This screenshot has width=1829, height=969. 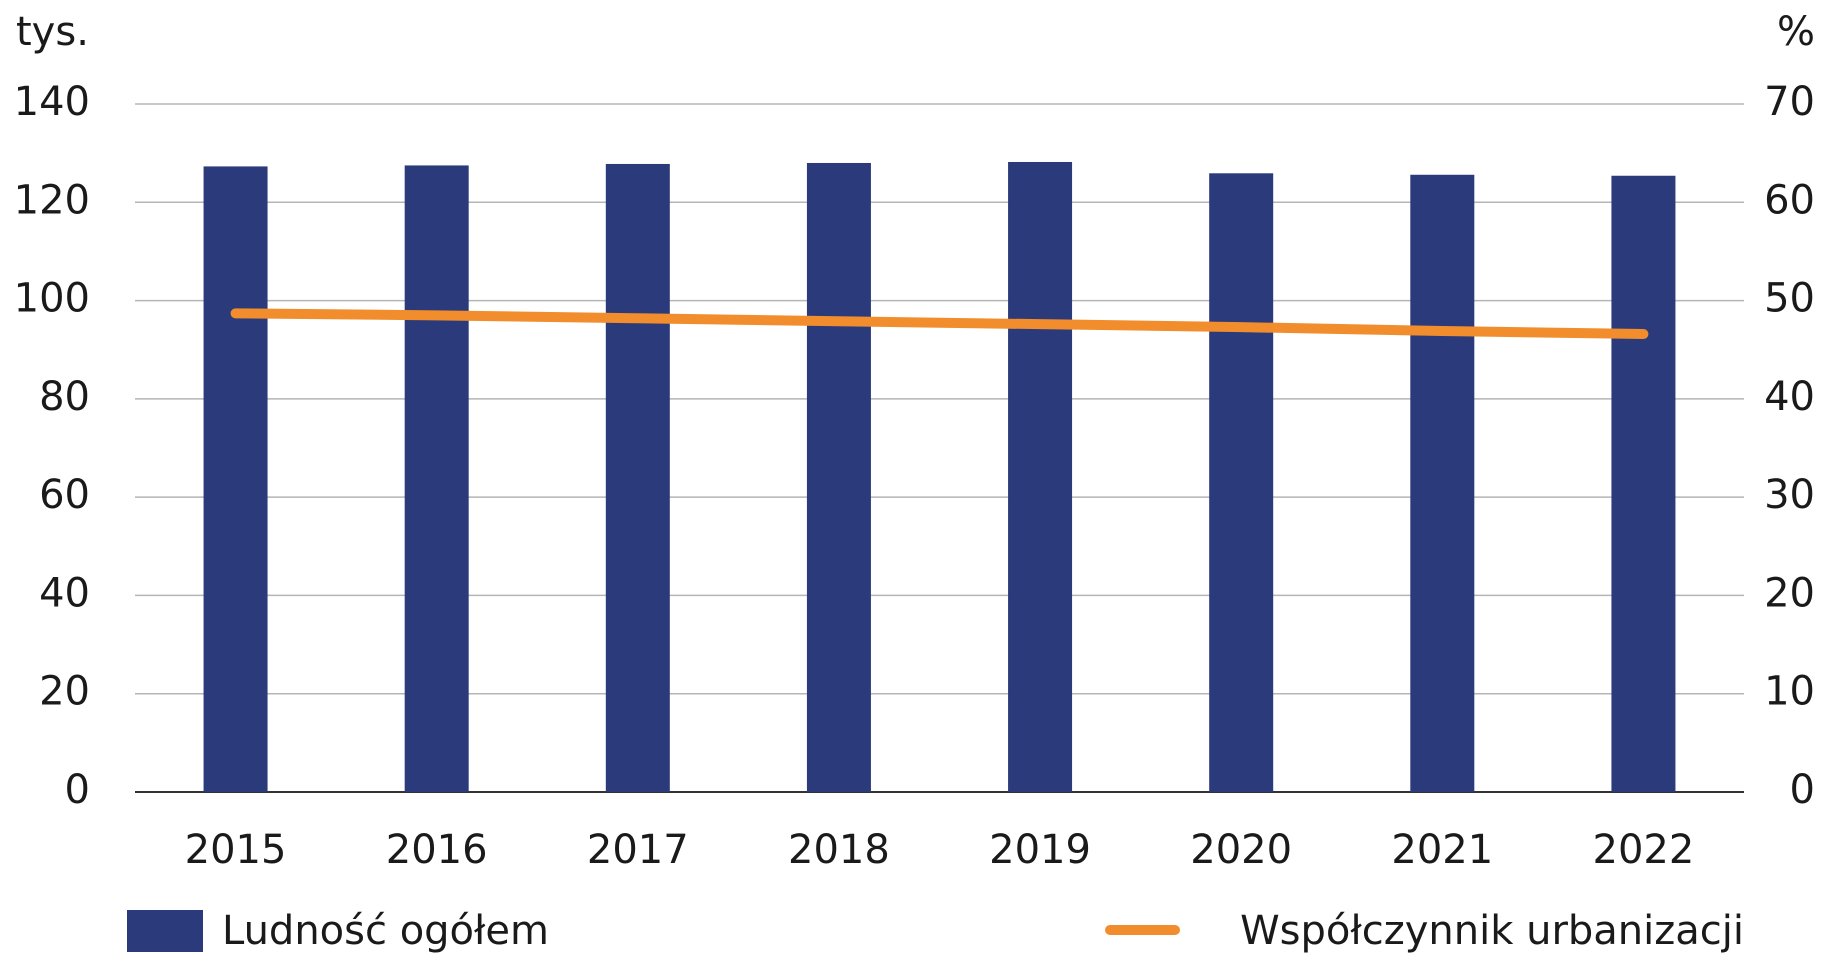 I want to click on legend-label: Współczynnik urbanizacji, so click(x=1492, y=931).